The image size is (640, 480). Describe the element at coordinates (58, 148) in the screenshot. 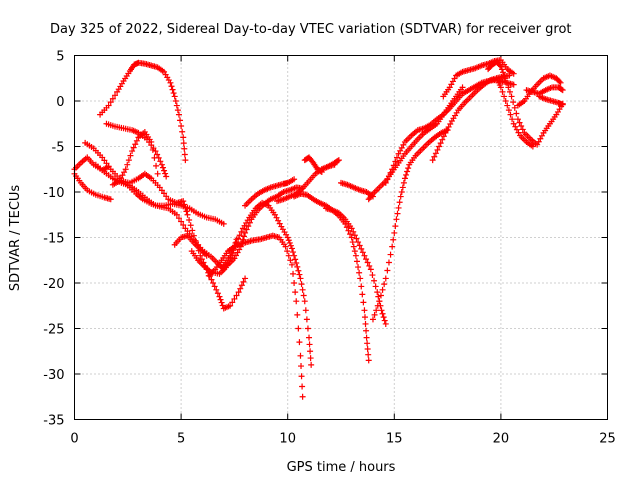

I see `y-tick-label: -5` at that location.